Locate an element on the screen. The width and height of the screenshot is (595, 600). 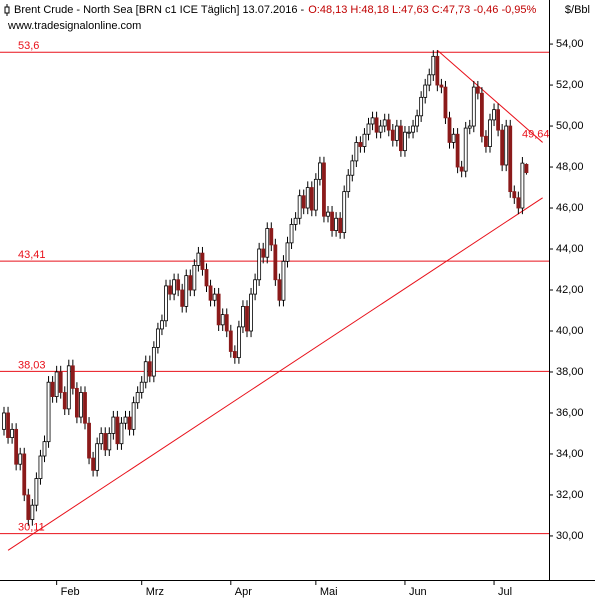
x-tick-label: Jun is located at coordinates (418, 592).